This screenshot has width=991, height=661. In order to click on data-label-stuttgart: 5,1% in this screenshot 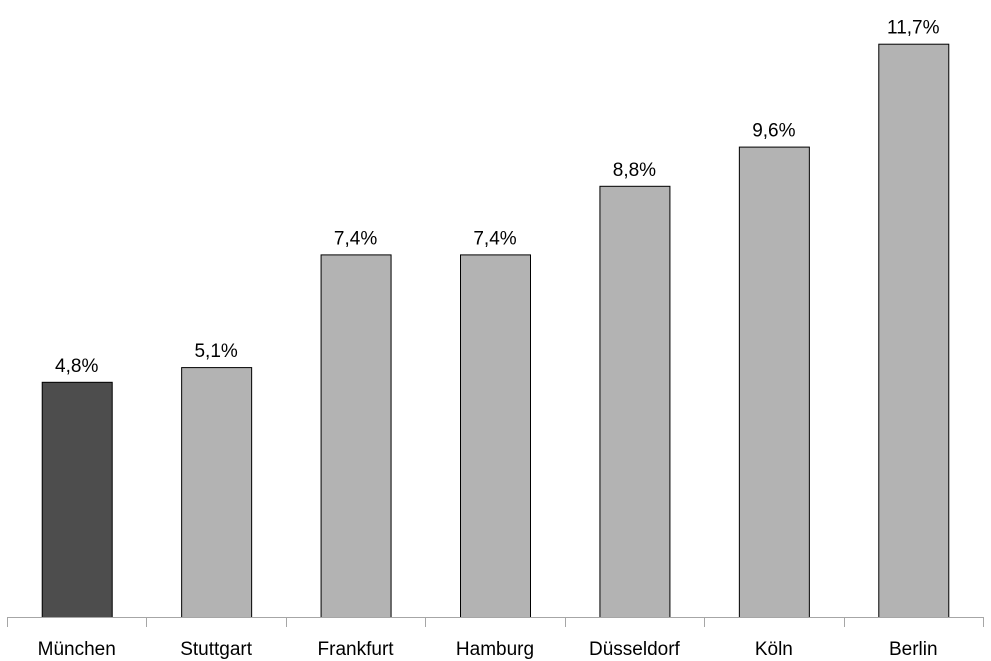, I will do `click(215, 351)`.